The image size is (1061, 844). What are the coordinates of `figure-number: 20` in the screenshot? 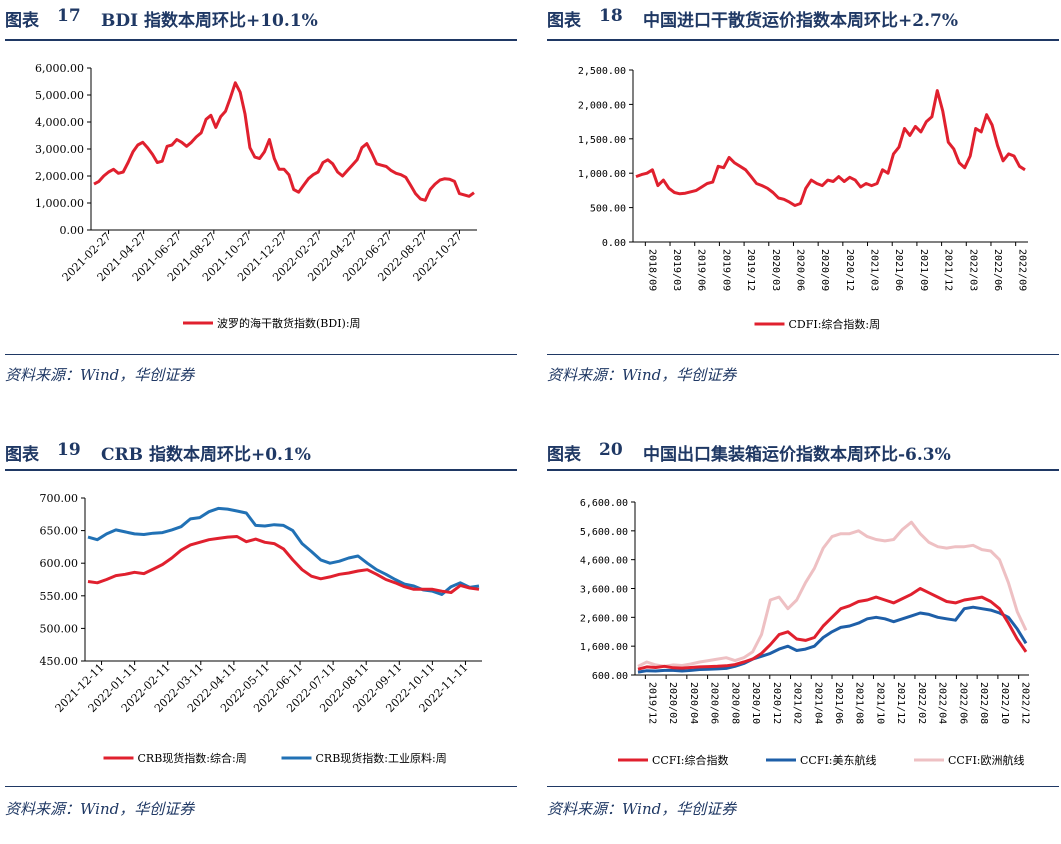 It's located at (611, 450).